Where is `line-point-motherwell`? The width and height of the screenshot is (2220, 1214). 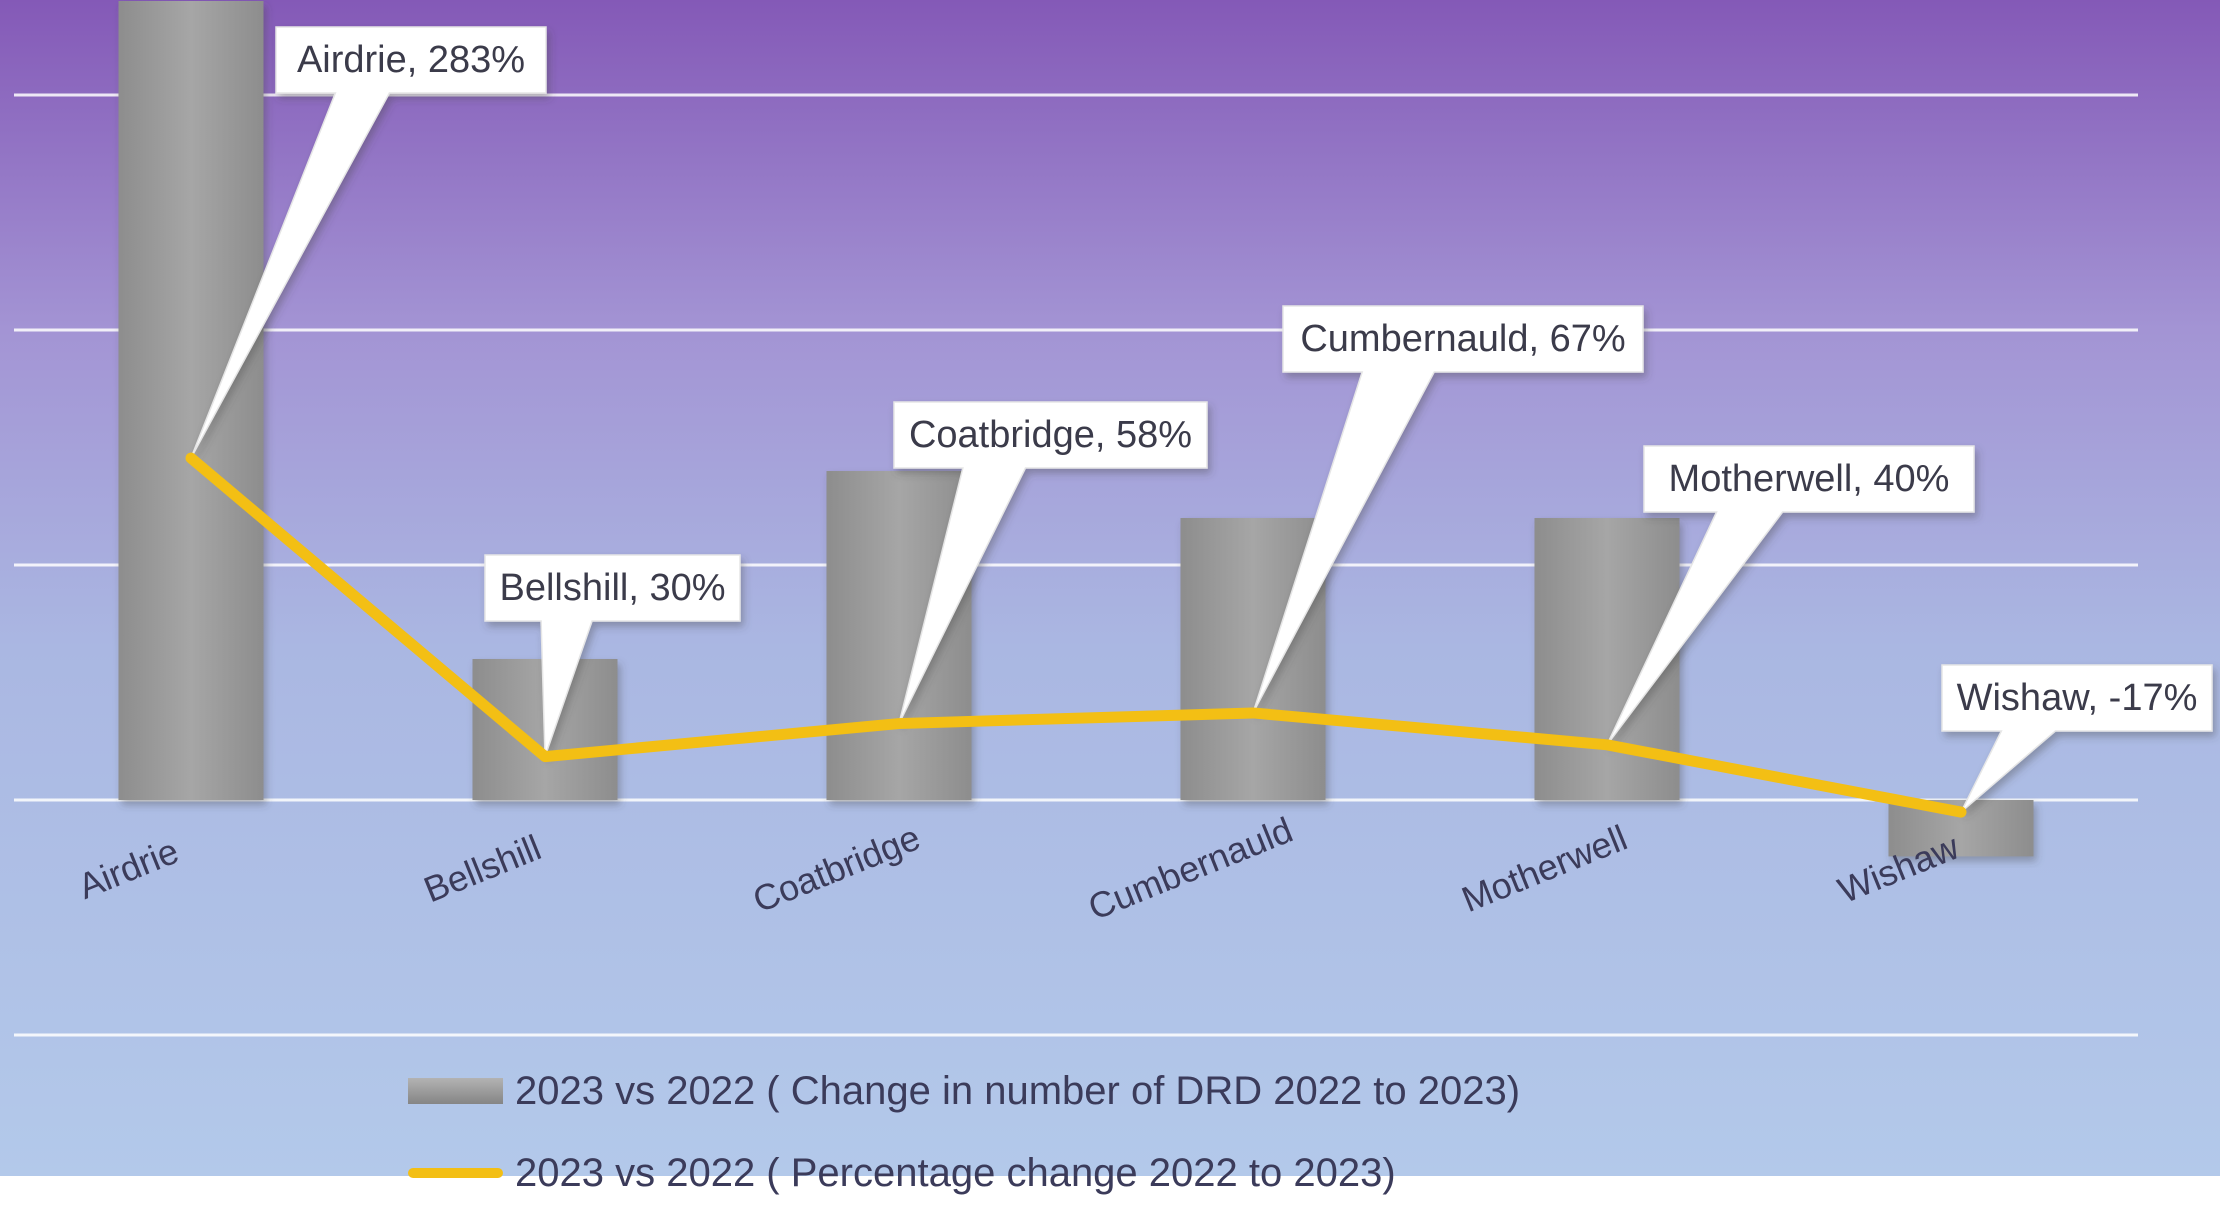
line-point-motherwell is located at coordinates (1607, 744).